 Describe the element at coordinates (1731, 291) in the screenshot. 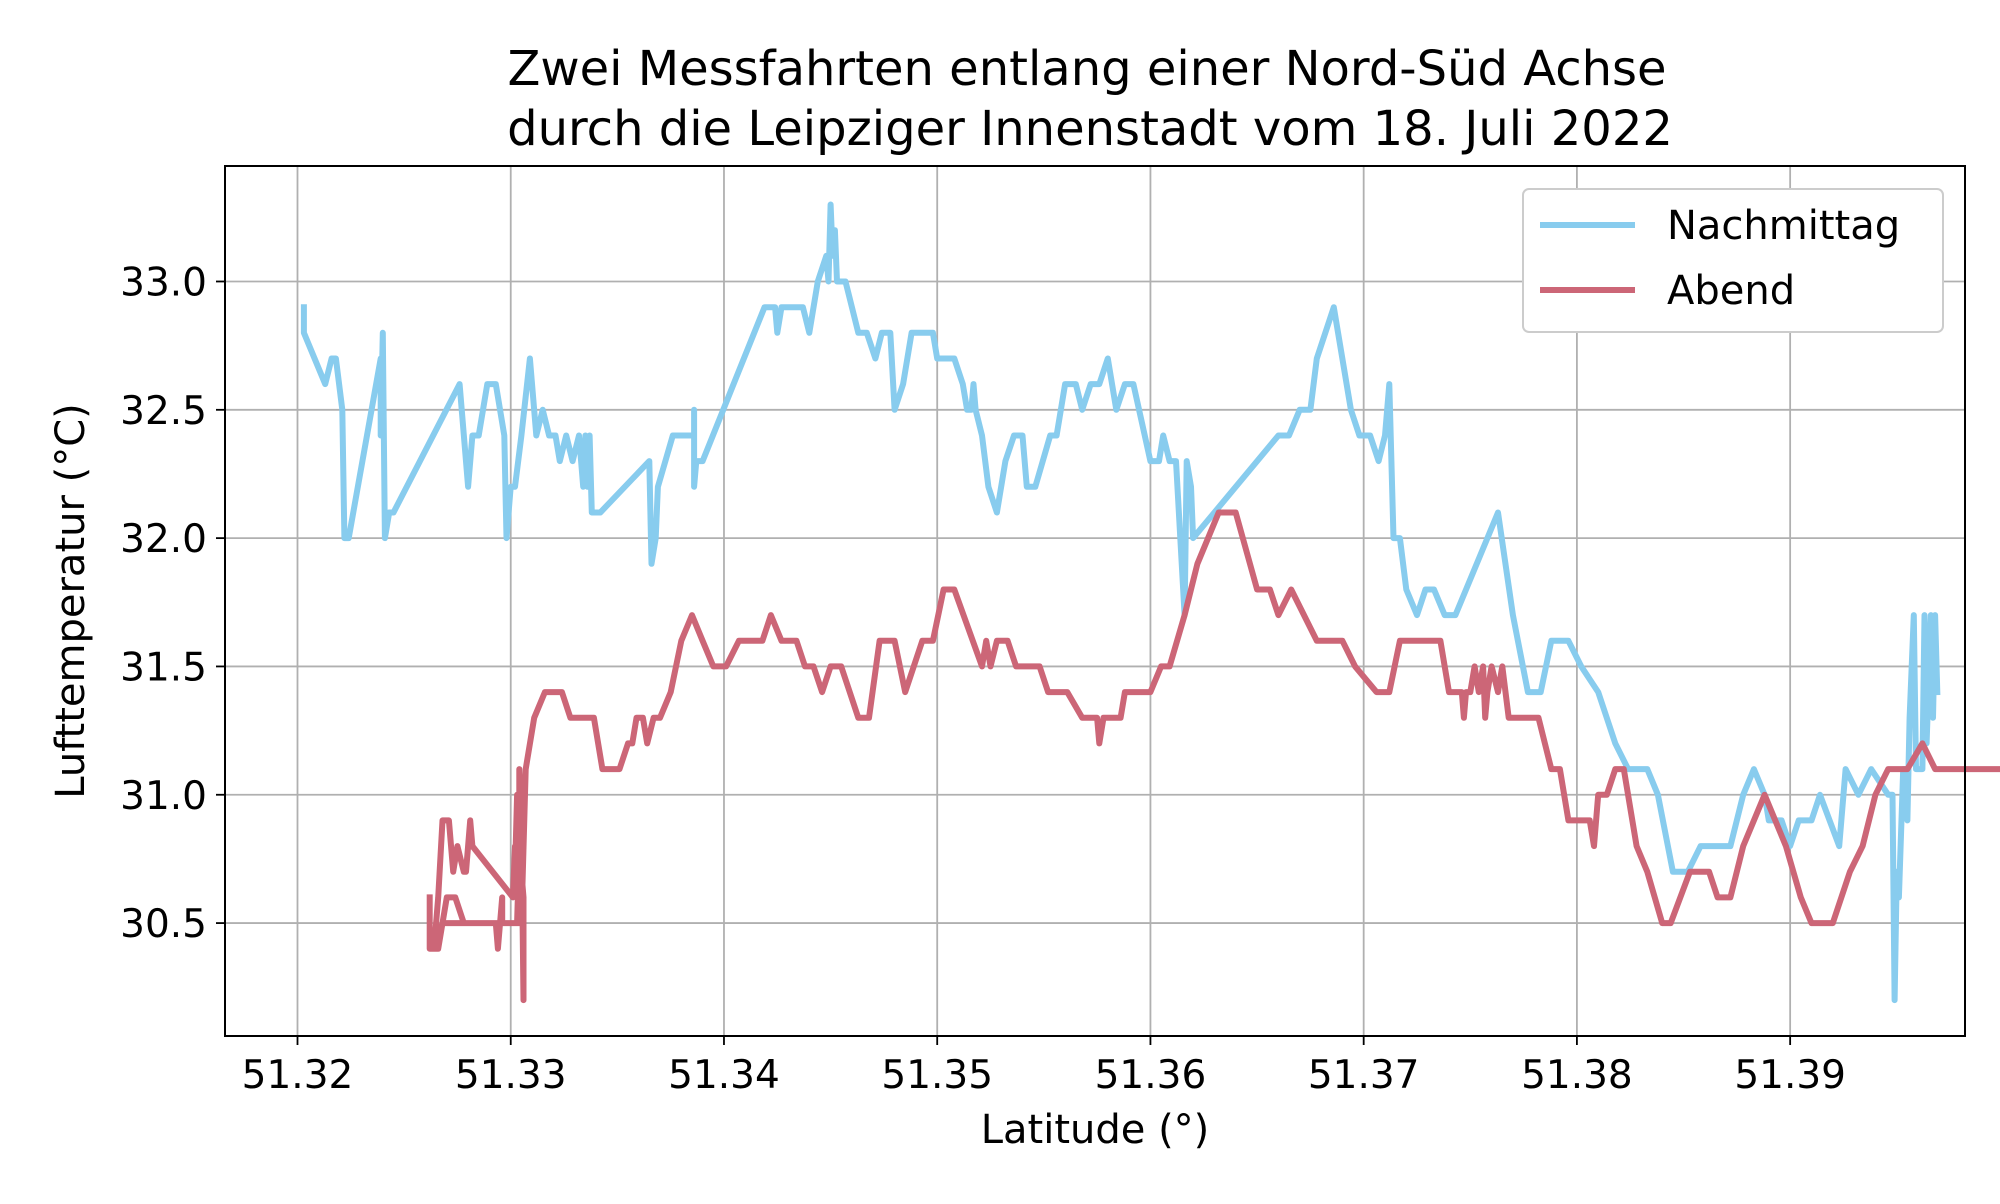

I see `legend-label-abend: Abend` at that location.